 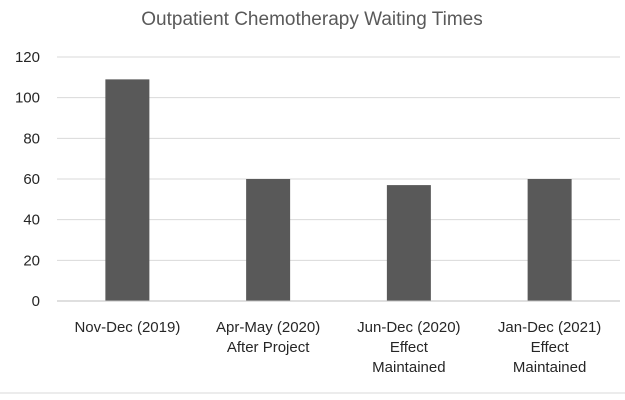 What do you see at coordinates (31, 179) in the screenshot?
I see `y-tick-label: 60` at bounding box center [31, 179].